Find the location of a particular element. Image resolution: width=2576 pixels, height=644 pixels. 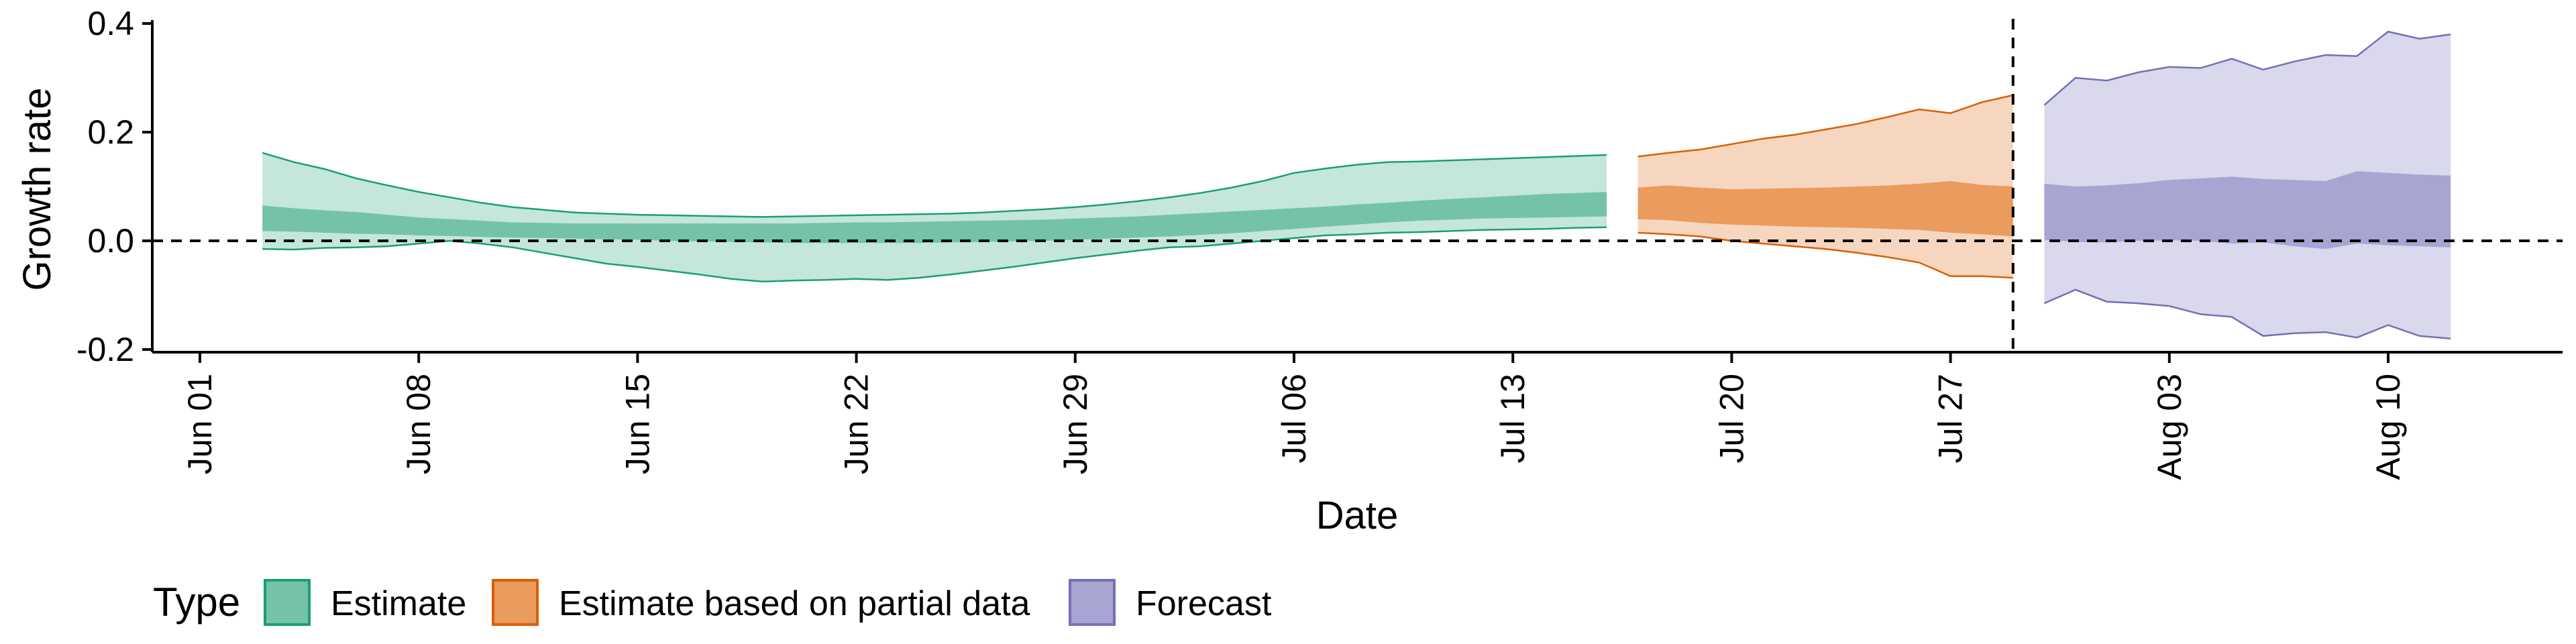

series-2-inner-band is located at coordinates (2247, 210).